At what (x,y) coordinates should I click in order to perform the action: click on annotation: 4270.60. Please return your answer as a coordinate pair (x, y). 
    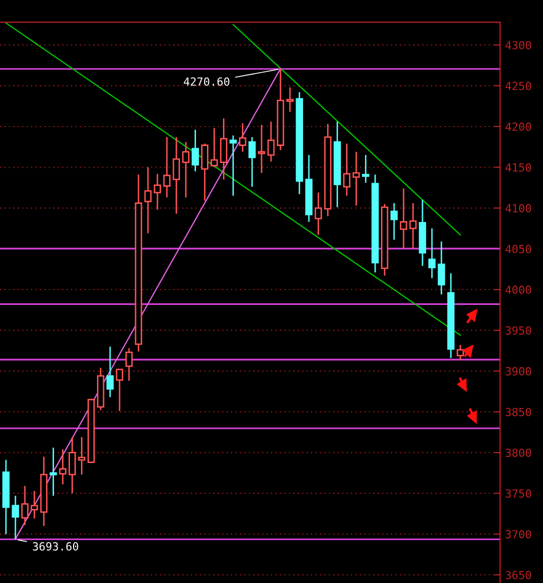
    Looking at the image, I should click on (207, 81).